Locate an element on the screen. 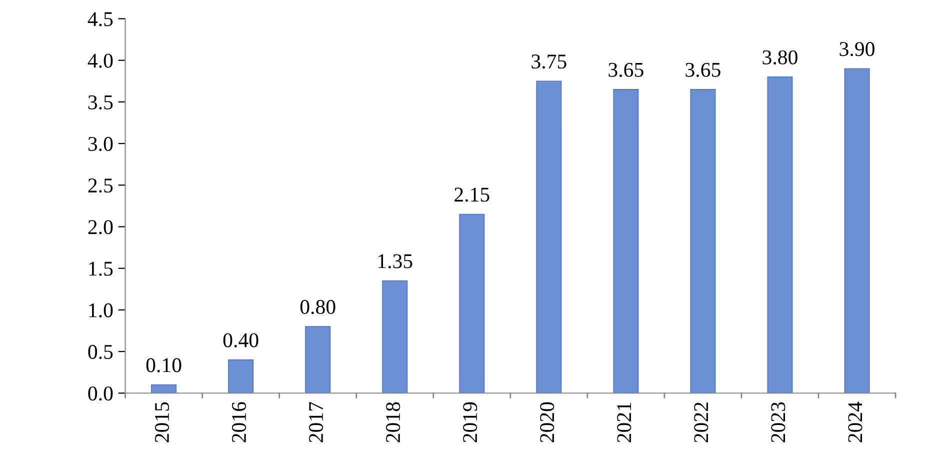 This screenshot has width=928, height=468. y-tick-label: 4.5 is located at coordinates (100, 19).